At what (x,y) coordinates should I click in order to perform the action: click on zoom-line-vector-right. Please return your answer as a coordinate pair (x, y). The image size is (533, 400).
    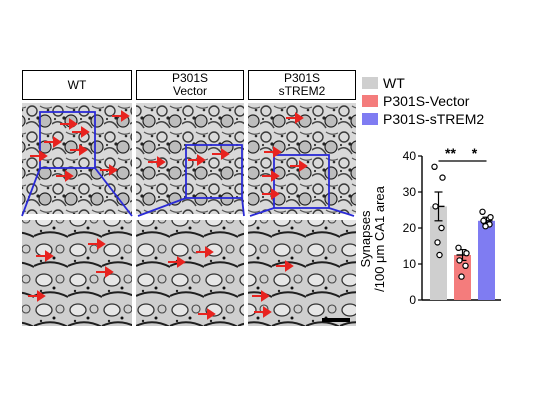
    Looking at the image, I should click on (243, 207).